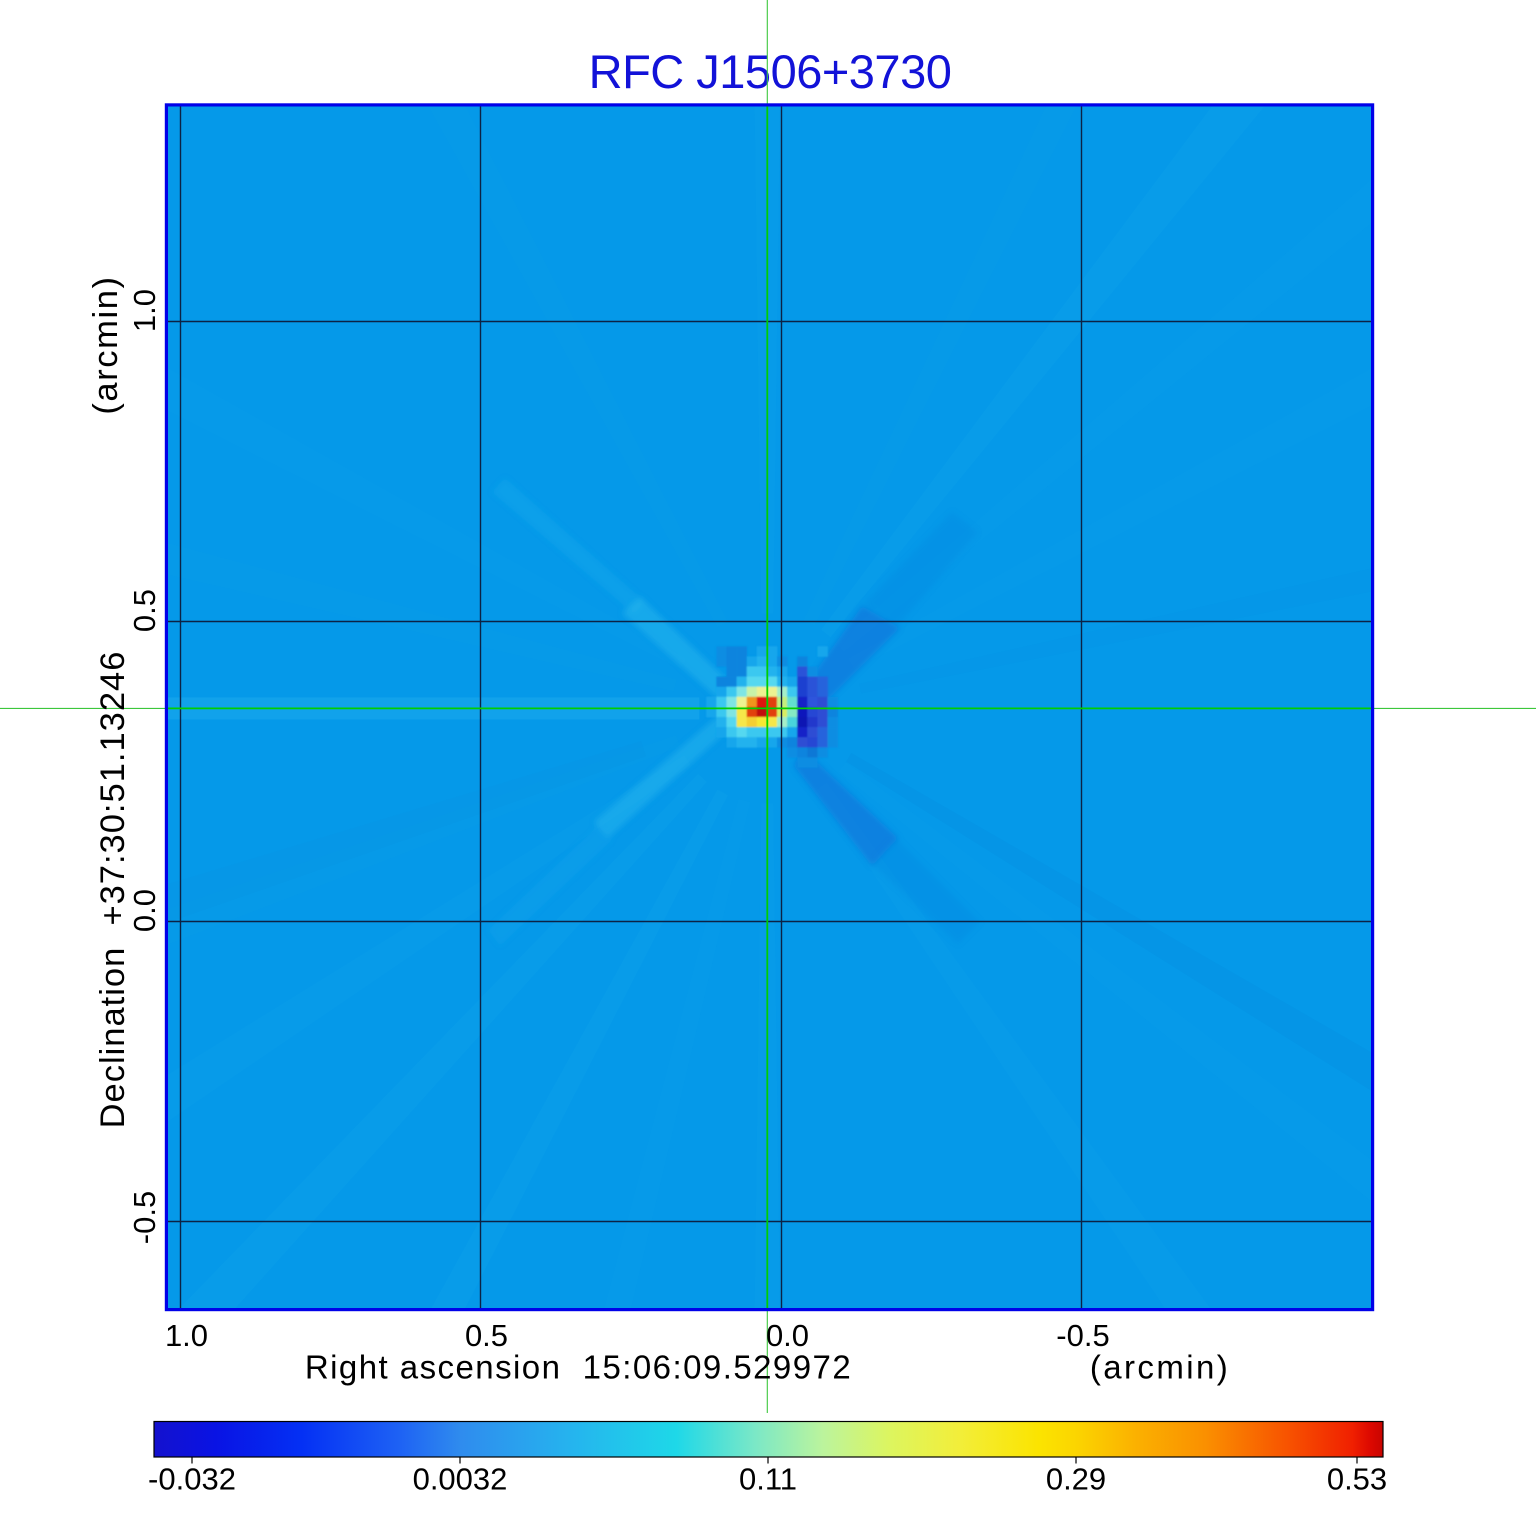 This screenshot has width=1536, height=1516. I want to click on svg-text:Right ascension 15:06:09.5299: Right ascension 15:06:09.529972, so click(578, 1367).